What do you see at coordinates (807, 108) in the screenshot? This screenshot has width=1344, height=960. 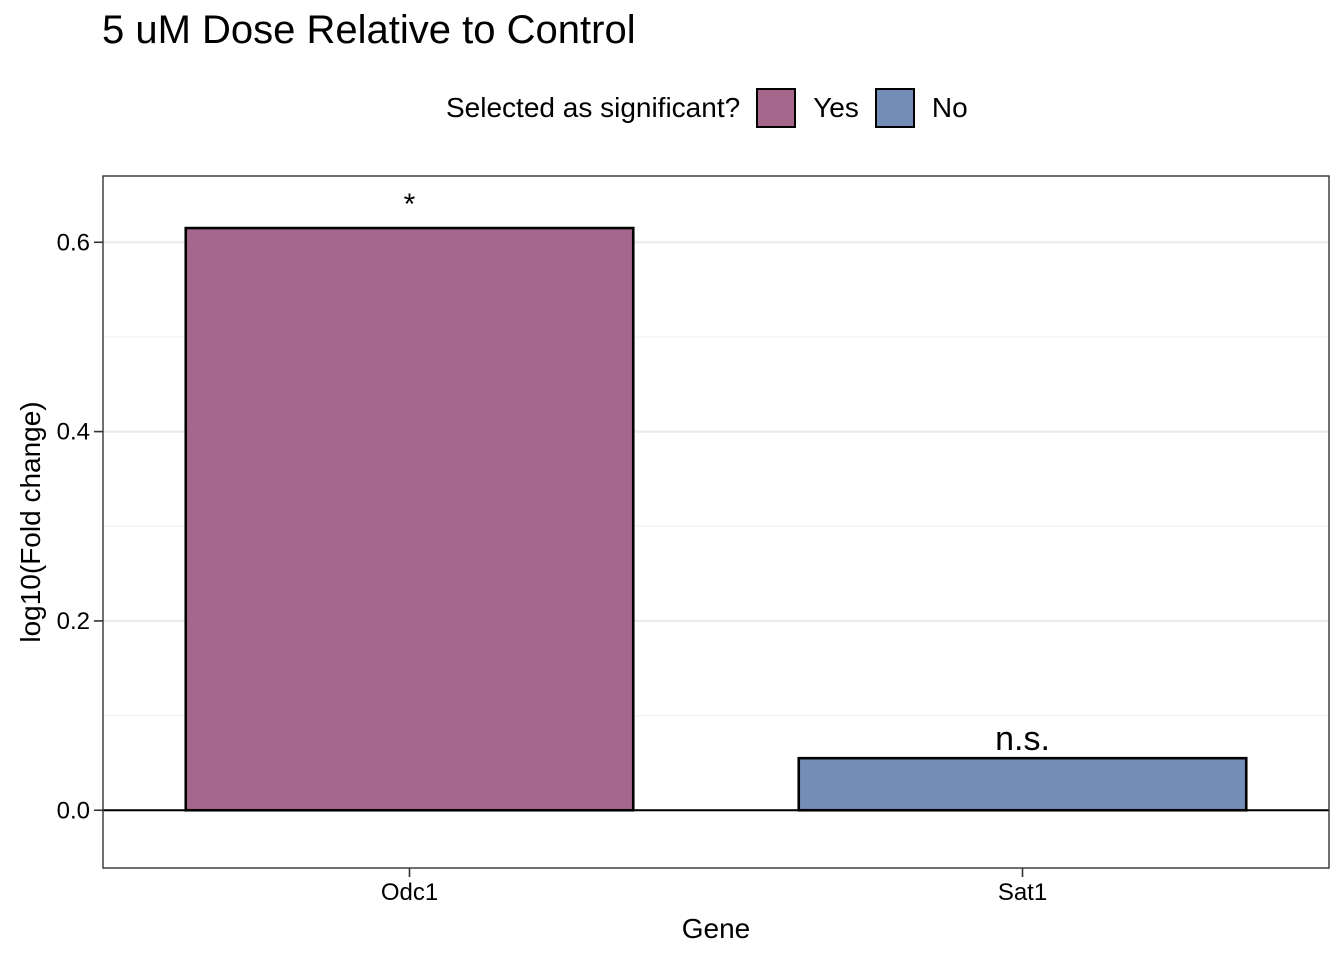 I see `legend-item-yes: Yes` at bounding box center [807, 108].